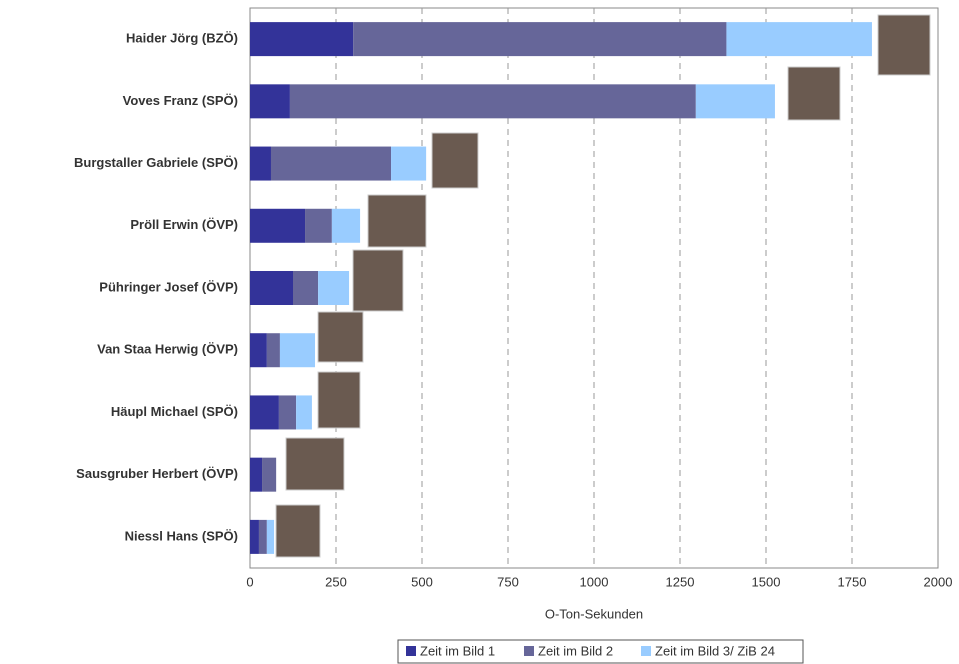 This screenshot has width=959, height=664. What do you see at coordinates (594, 613) in the screenshot?
I see `x-axis-label: O-Ton-Sekunden` at bounding box center [594, 613].